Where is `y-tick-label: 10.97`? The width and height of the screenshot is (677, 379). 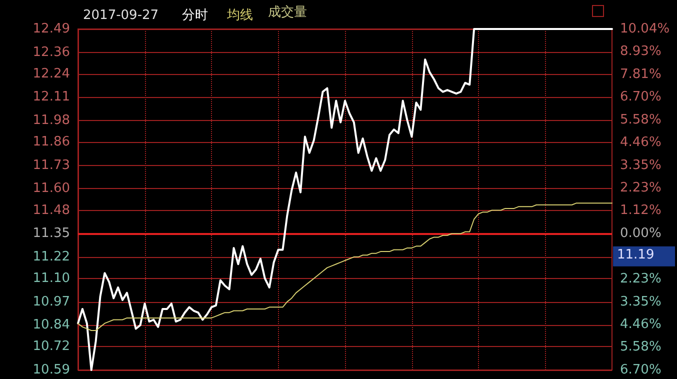 y-tick-label: 10.97 is located at coordinates (51, 302).